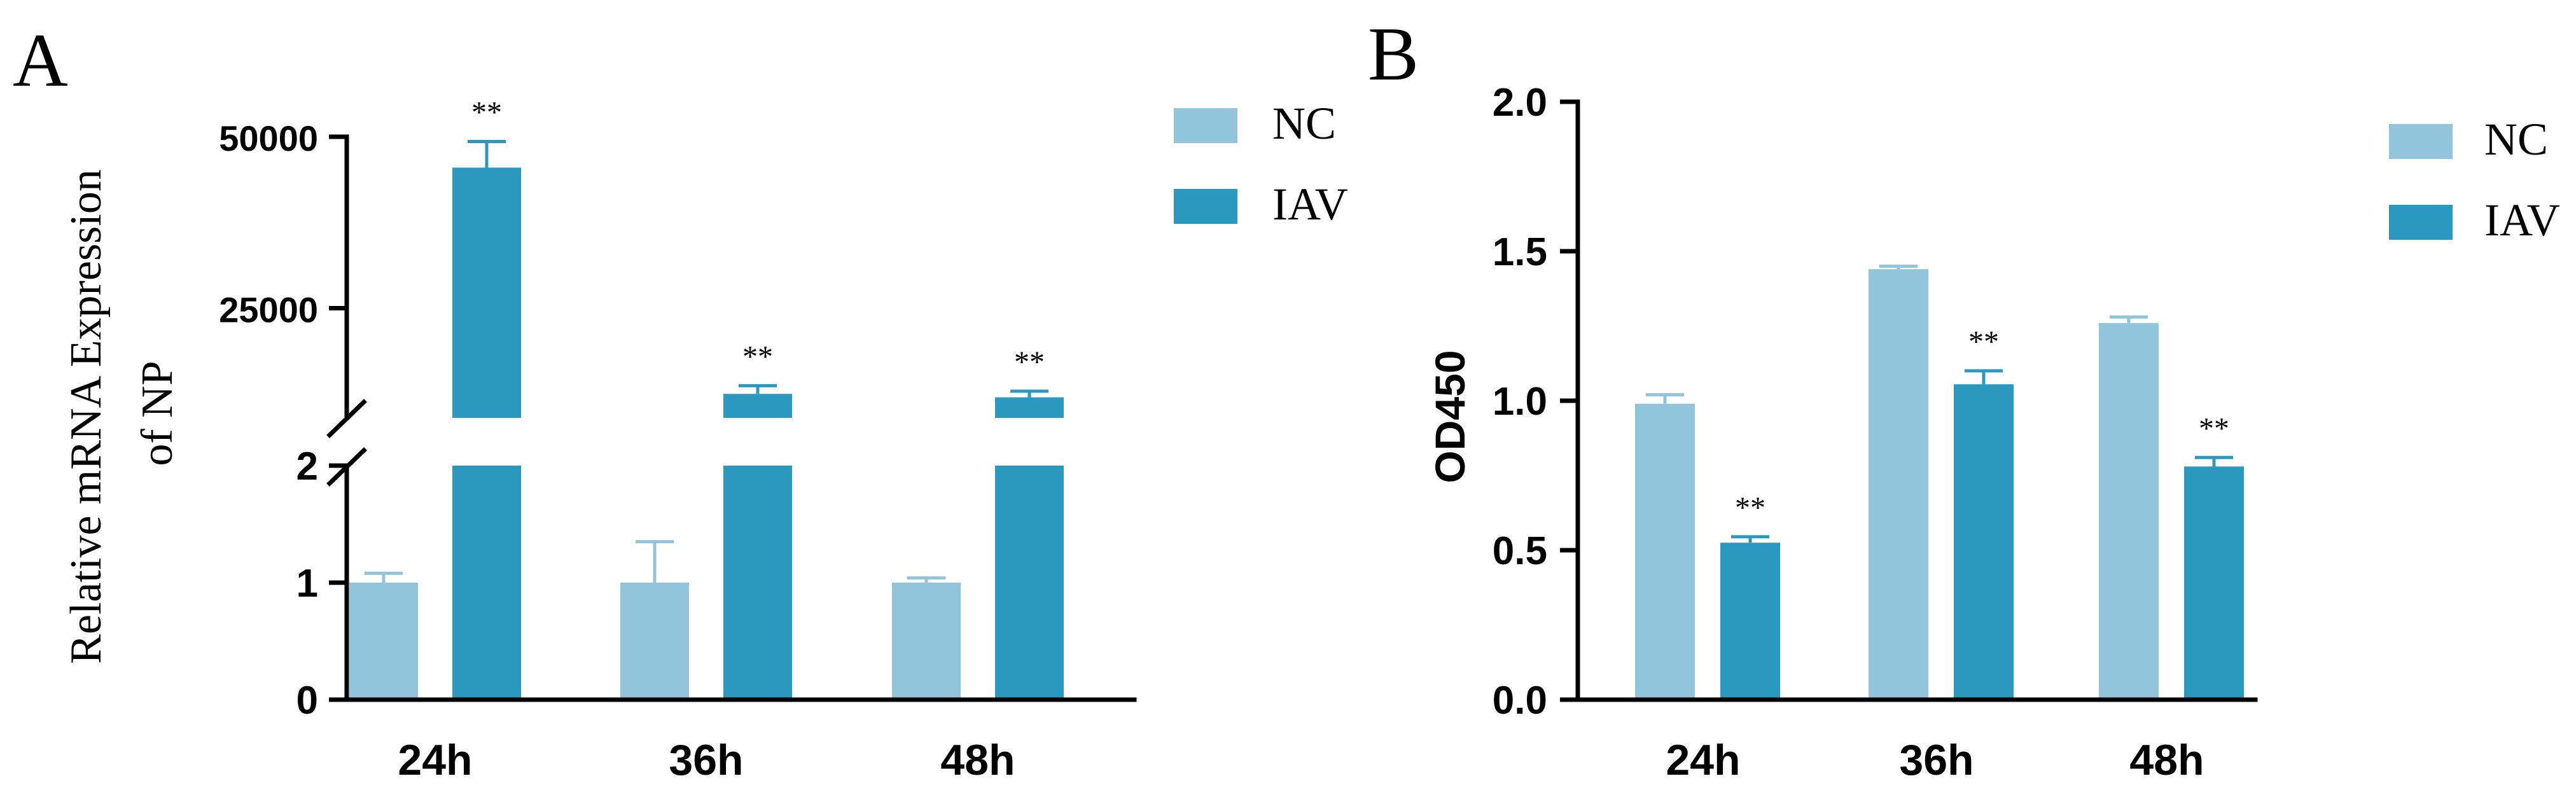 The image size is (2576, 797). Describe the element at coordinates (383, 641) in the screenshot. I see `bar-a-nc-24h` at that location.